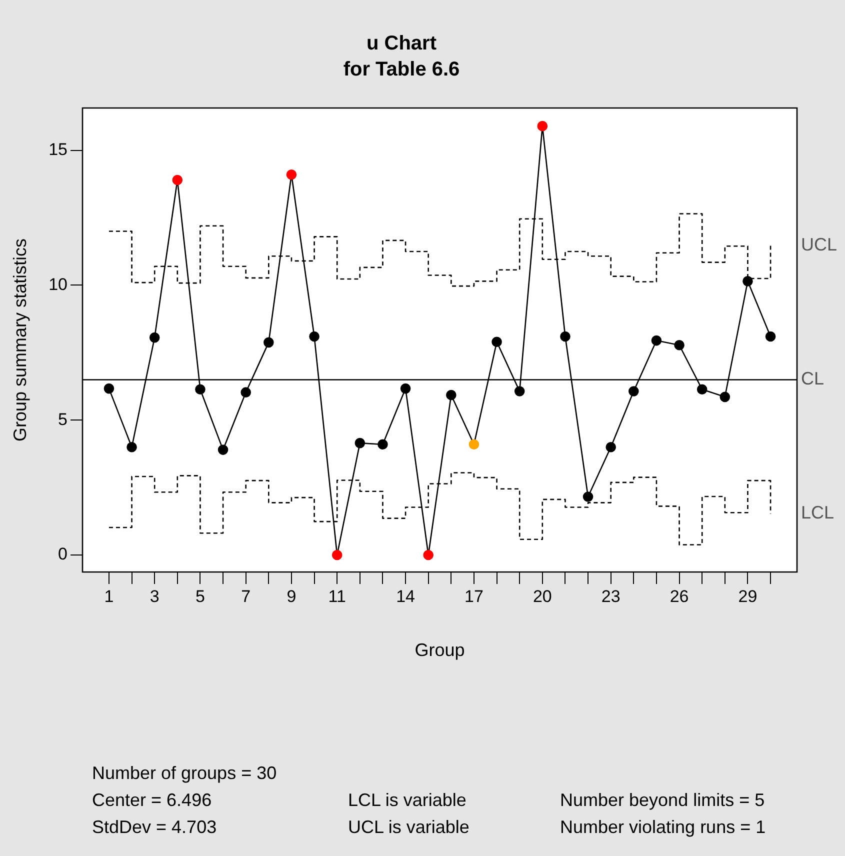 The height and width of the screenshot is (856, 845). Describe the element at coordinates (663, 827) in the screenshot. I see `text: Number violating runs = 1` at that location.